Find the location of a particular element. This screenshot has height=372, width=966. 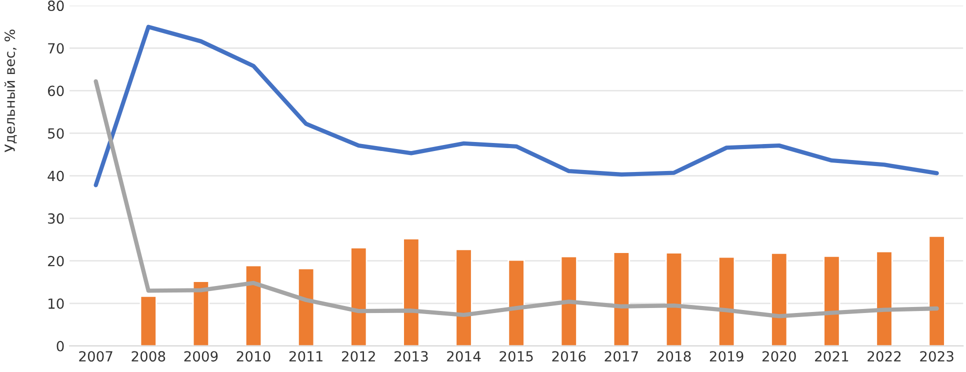

y-tick-label: 50 is located at coordinates (56, 133).